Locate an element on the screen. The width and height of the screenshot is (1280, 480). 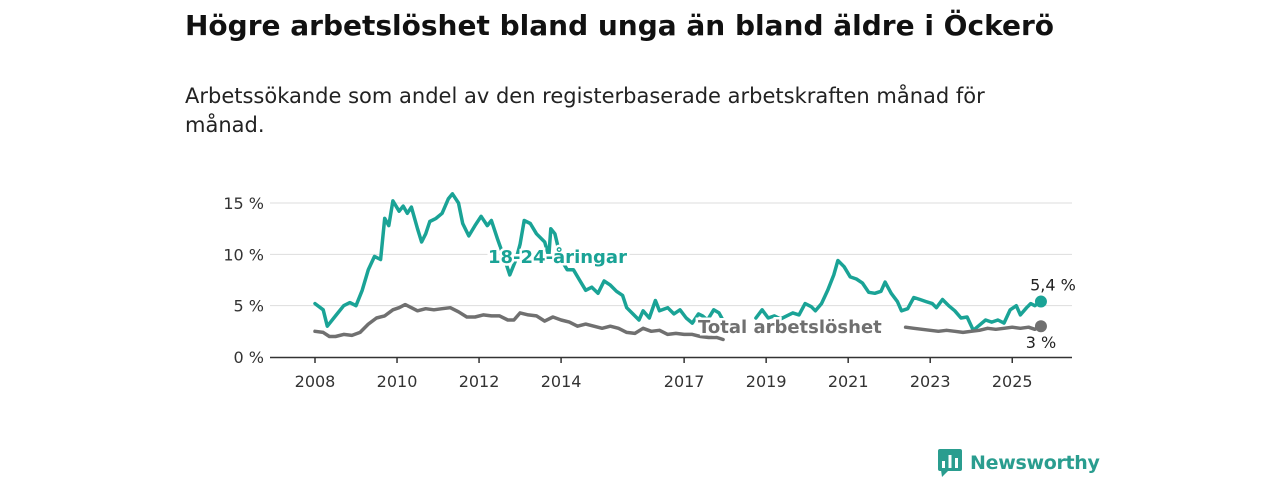
bar-chart-speech-bubble-icon is located at coordinates (950, 463).